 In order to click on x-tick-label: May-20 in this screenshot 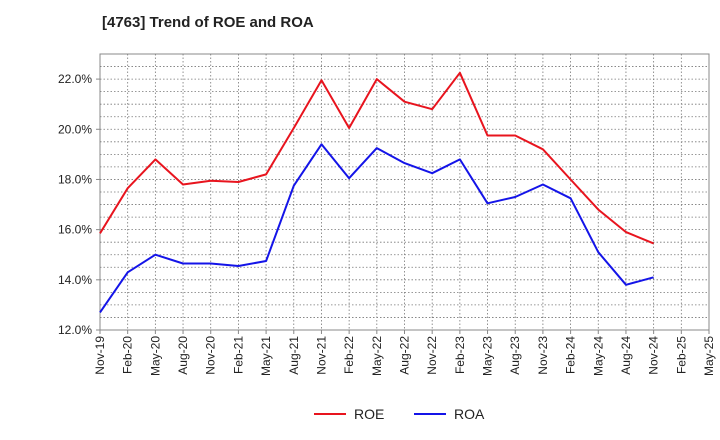, I will do `click(155, 356)`.